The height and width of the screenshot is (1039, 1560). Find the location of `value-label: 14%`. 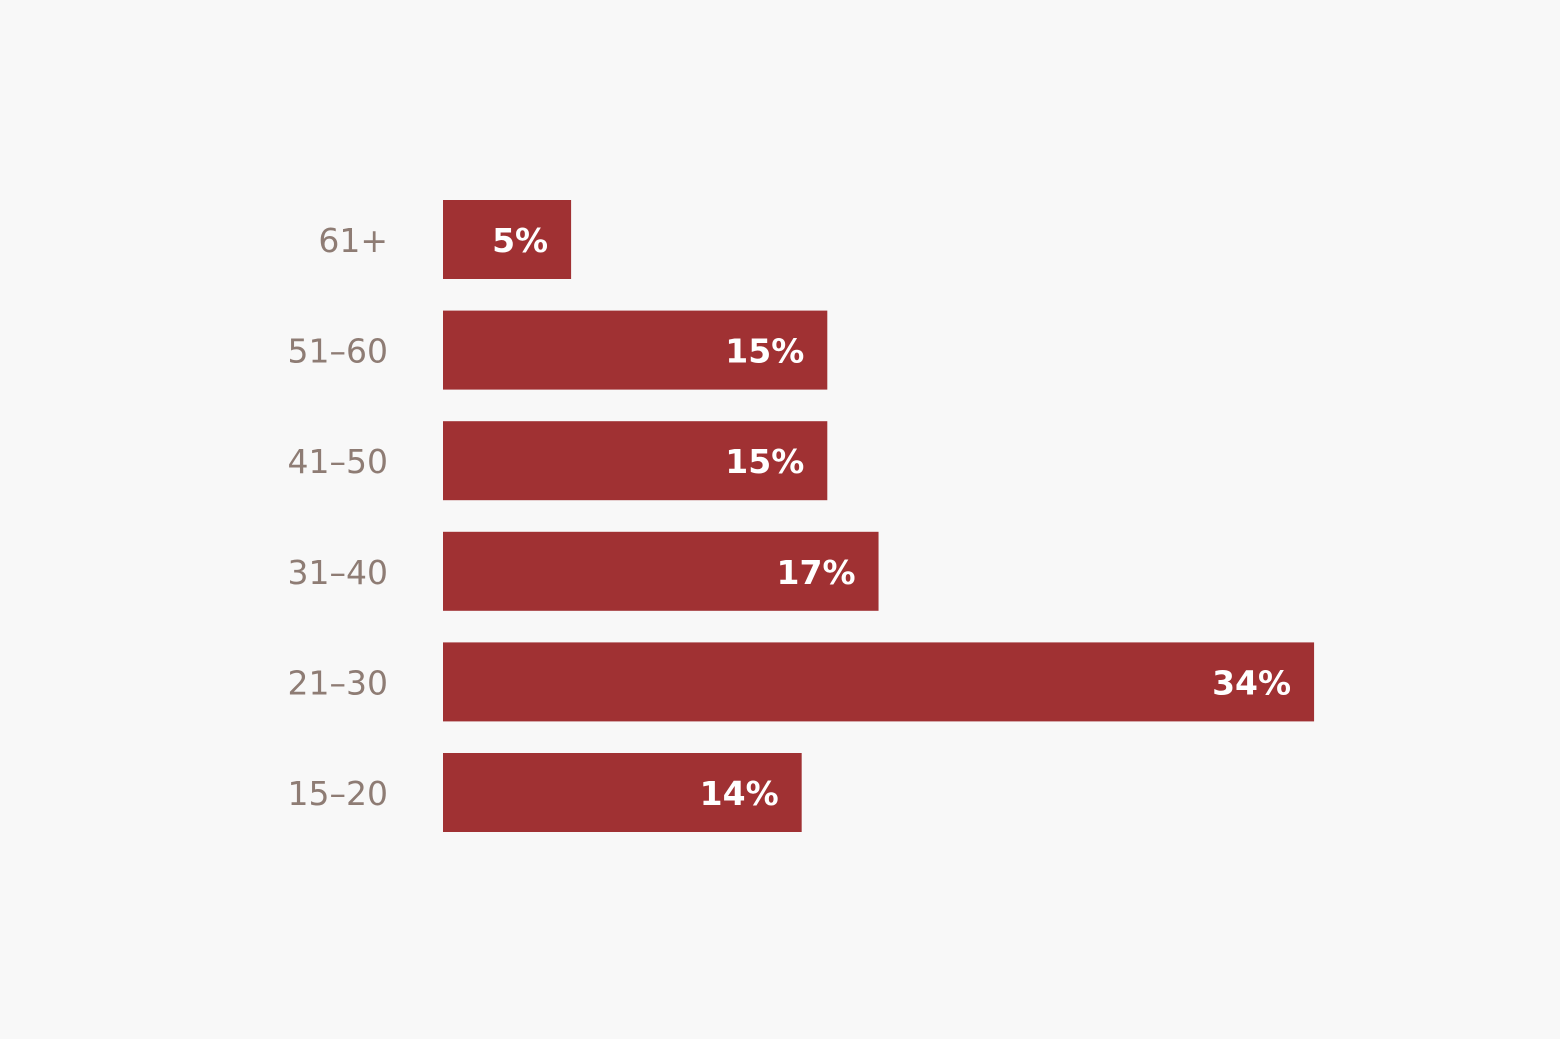

value-label: 14% is located at coordinates (739, 793).